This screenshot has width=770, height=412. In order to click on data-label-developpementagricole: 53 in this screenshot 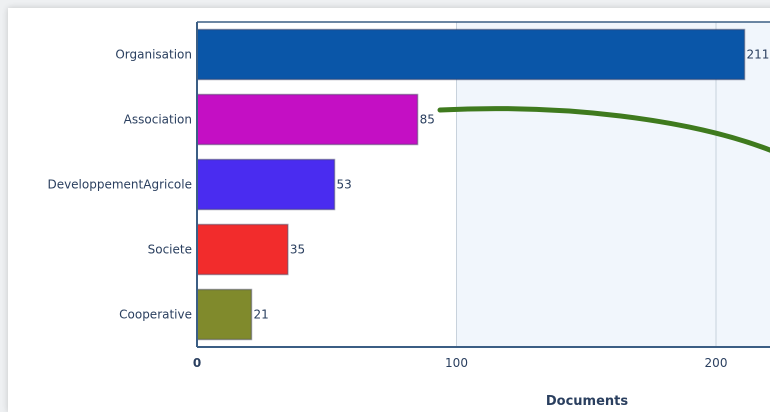, I will do `click(344, 185)`.